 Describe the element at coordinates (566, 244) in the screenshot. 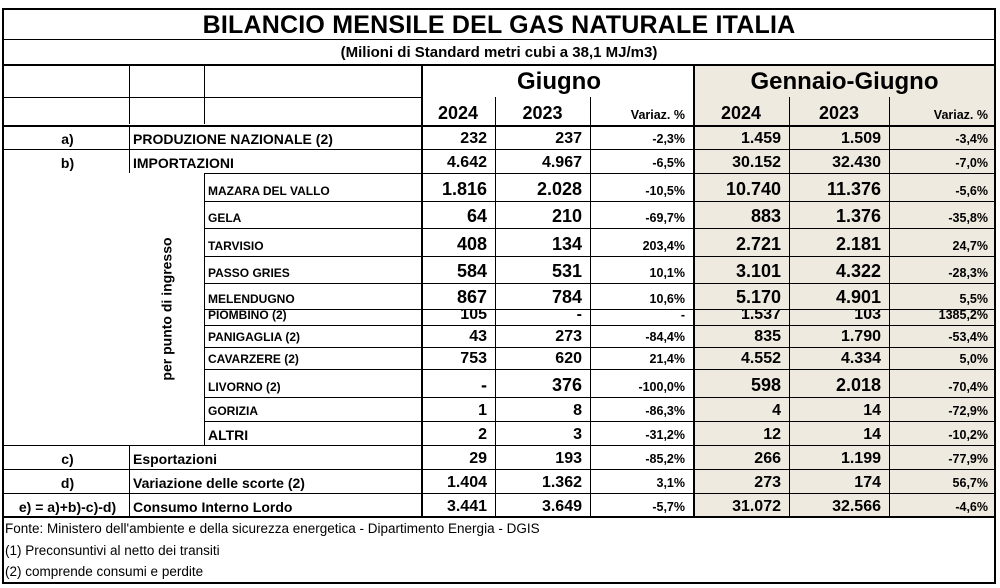

I see `value-m23: 134` at that location.